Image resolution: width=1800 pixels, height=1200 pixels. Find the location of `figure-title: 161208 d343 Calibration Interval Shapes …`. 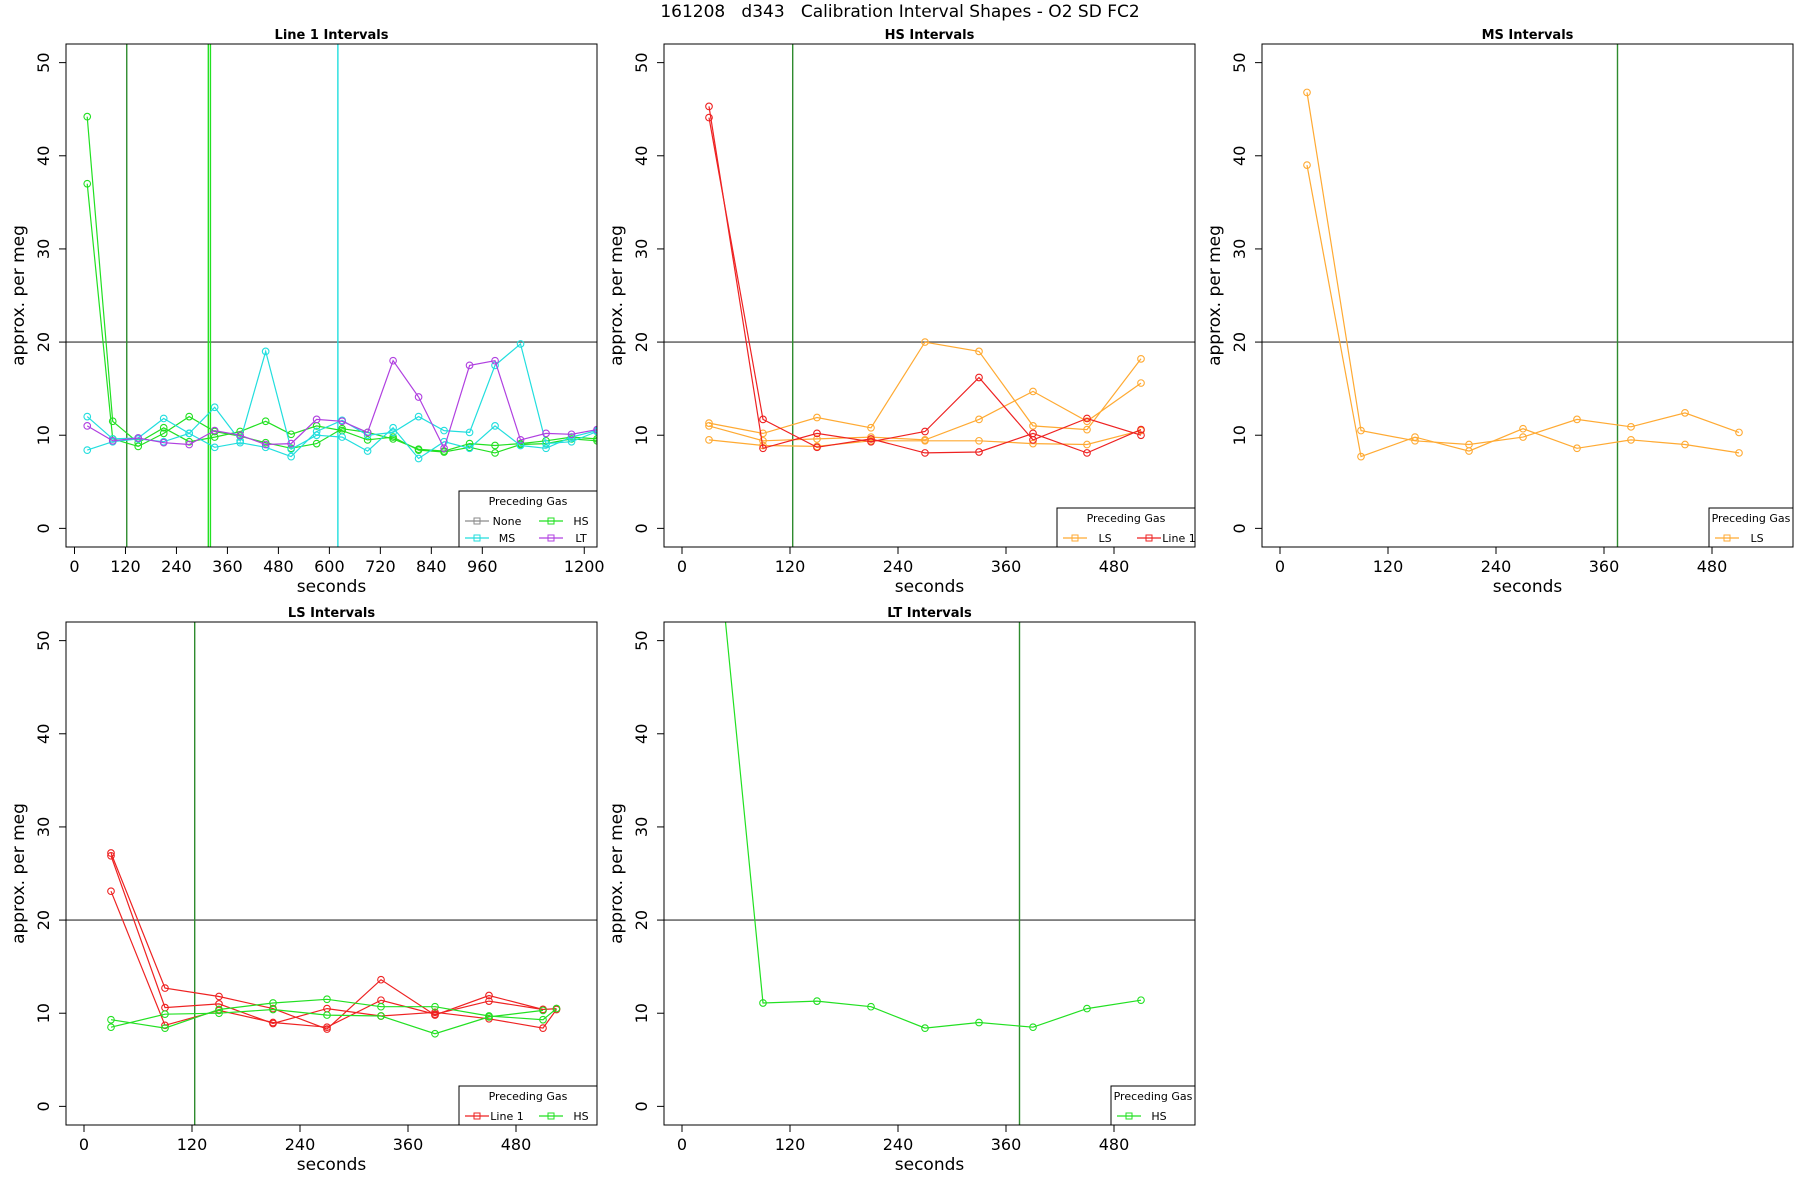

figure-title: 161208 d343 Calibration Interval Shapes … is located at coordinates (900, 12).